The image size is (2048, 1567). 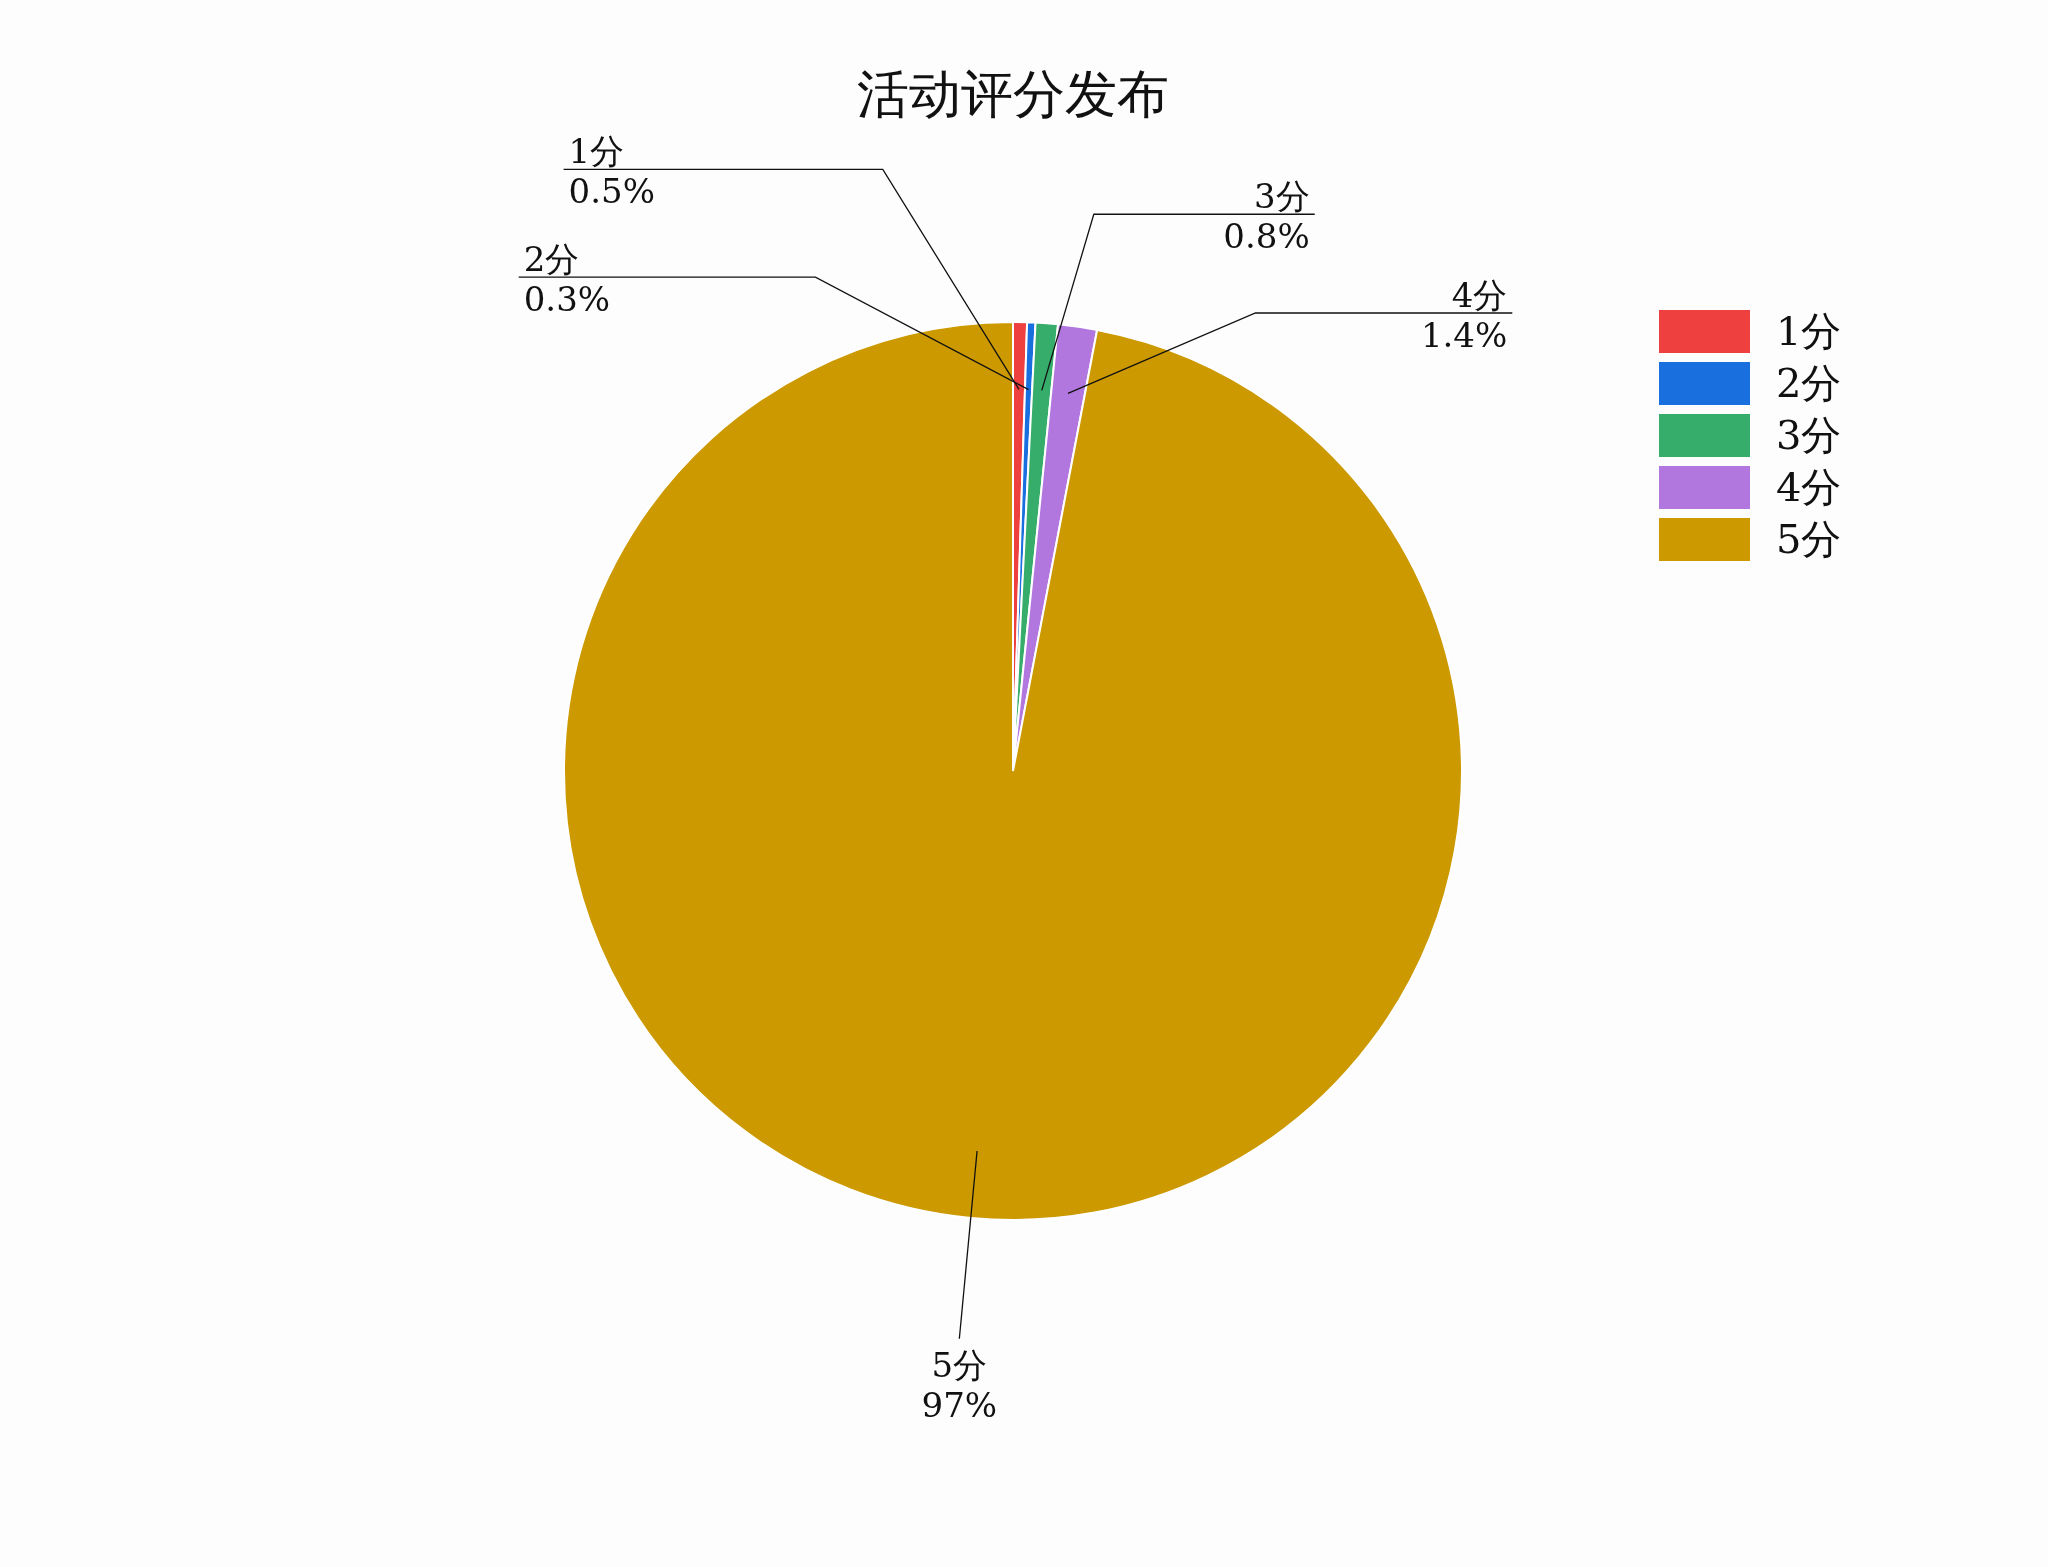 What do you see at coordinates (551, 259) in the screenshot?
I see `slice-label: 2分` at bounding box center [551, 259].